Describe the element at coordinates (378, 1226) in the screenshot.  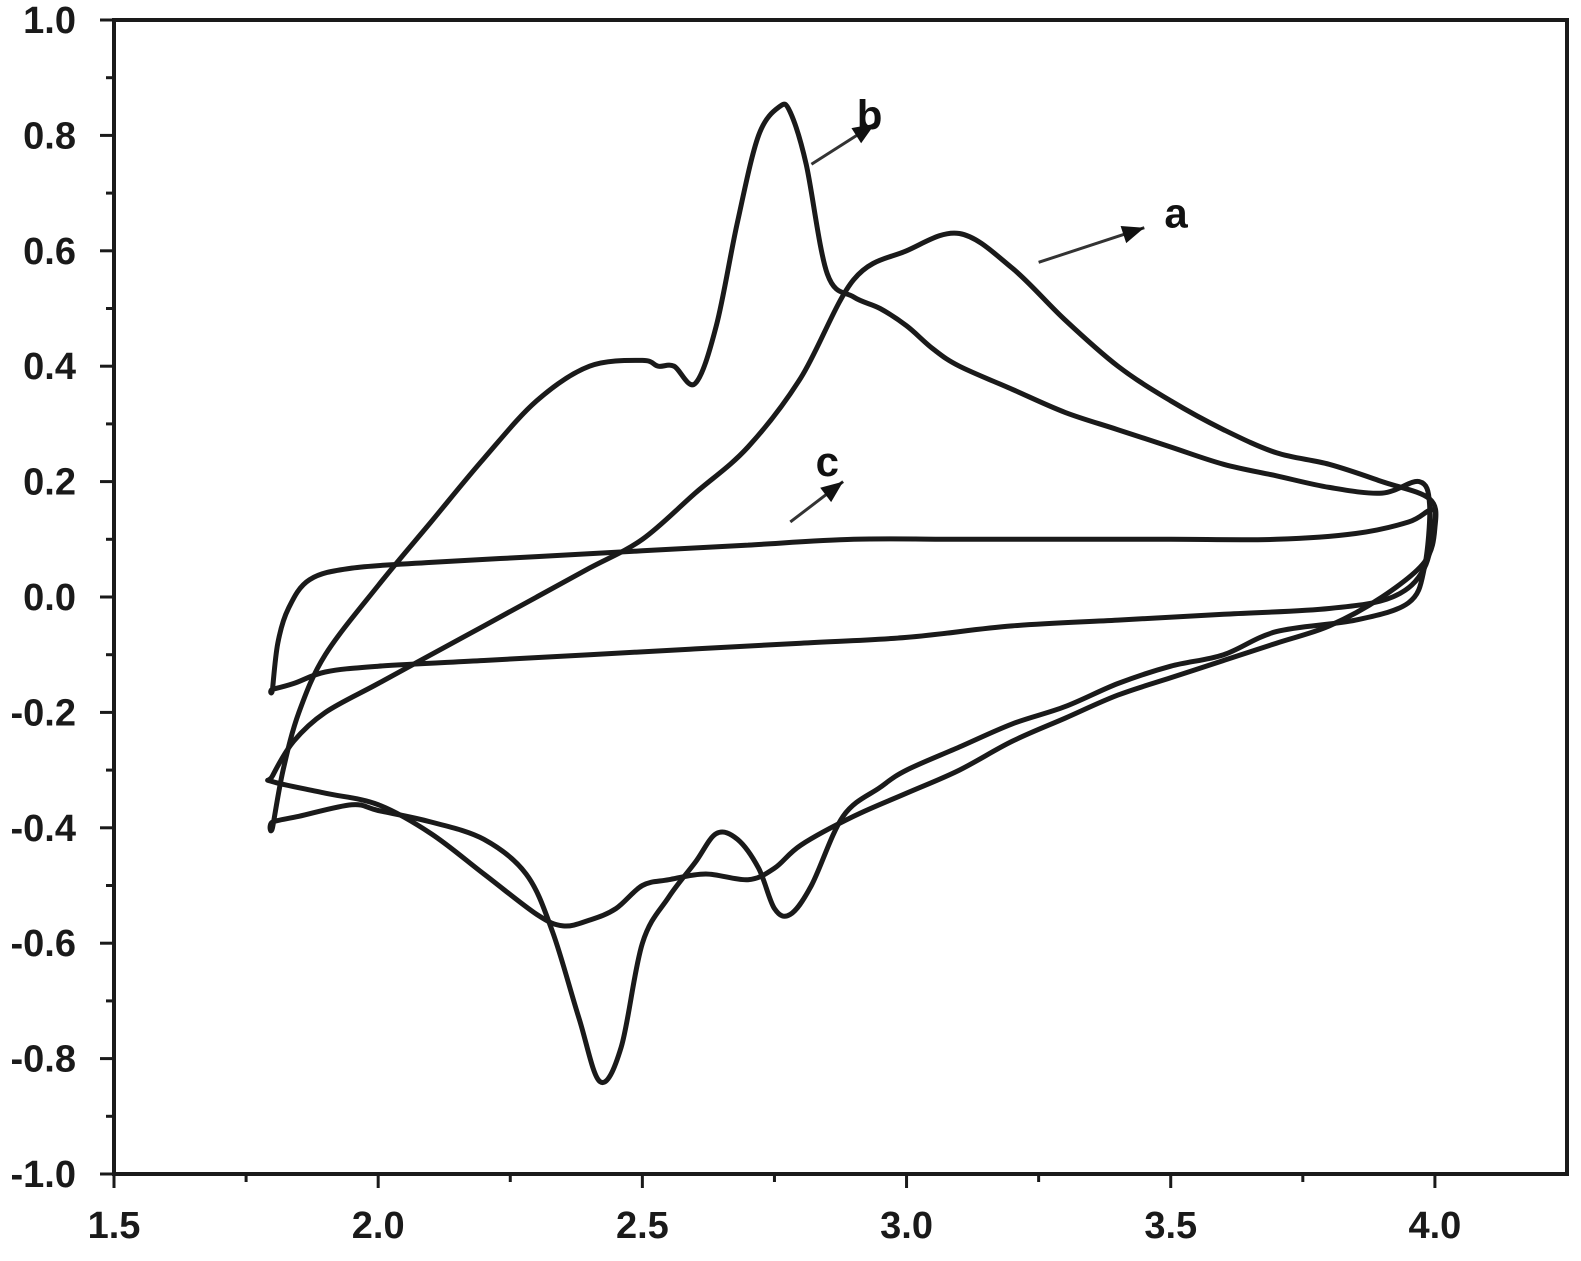
I see `x-tick-label: 2.0` at that location.